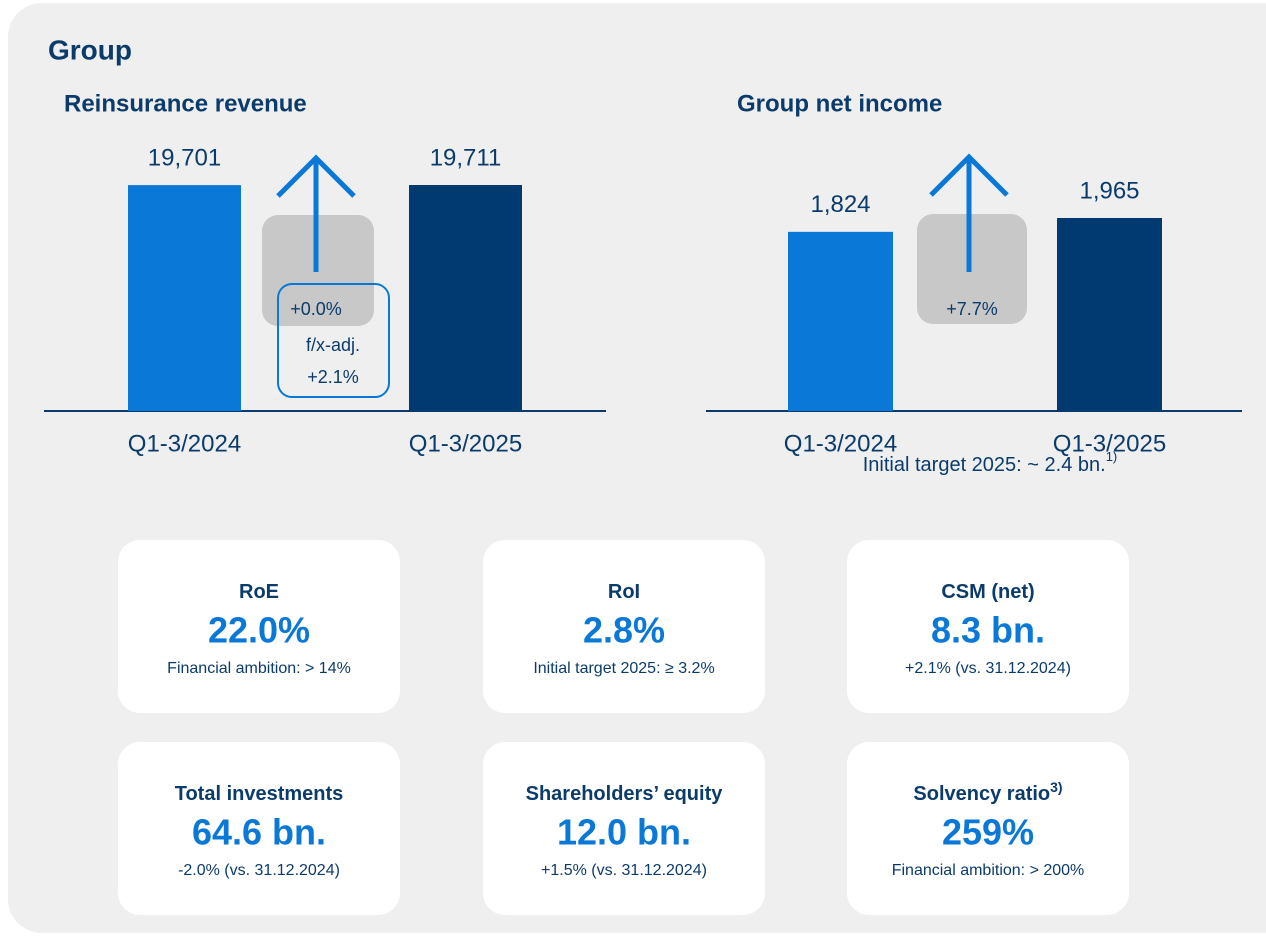 The width and height of the screenshot is (1266, 937). Describe the element at coordinates (333, 377) in the screenshot. I see `fx-label: +2.1%` at that location.